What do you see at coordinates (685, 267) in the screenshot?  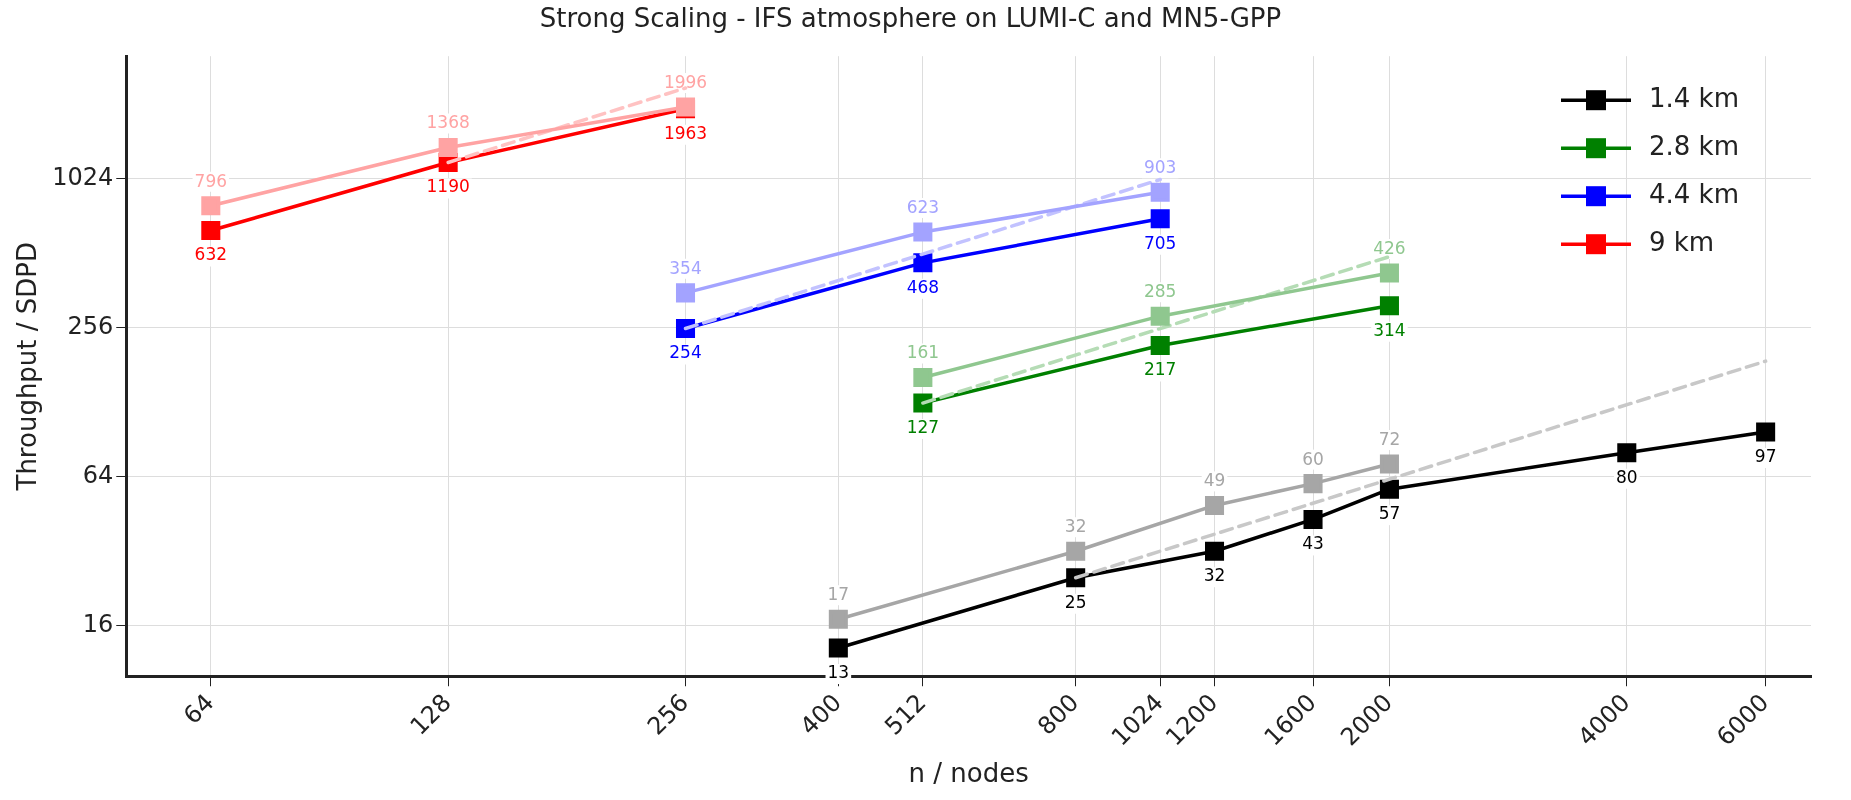 I see `data-label: 354` at bounding box center [685, 267].